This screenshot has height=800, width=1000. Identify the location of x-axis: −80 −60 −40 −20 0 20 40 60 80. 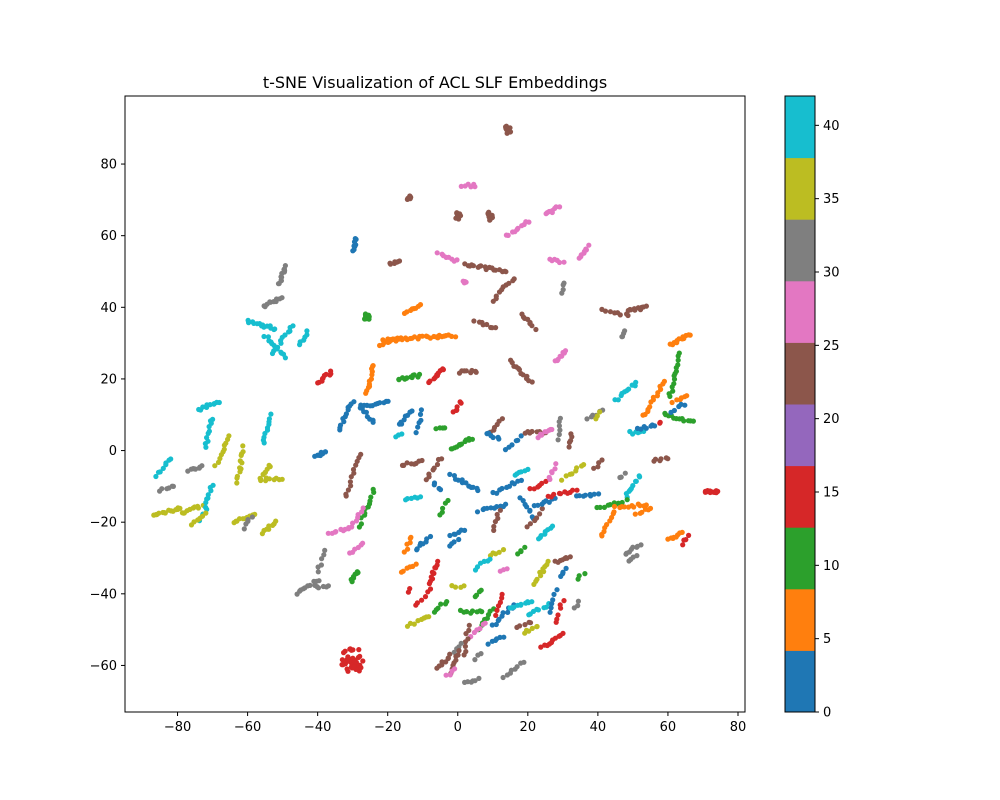
(455, 723).